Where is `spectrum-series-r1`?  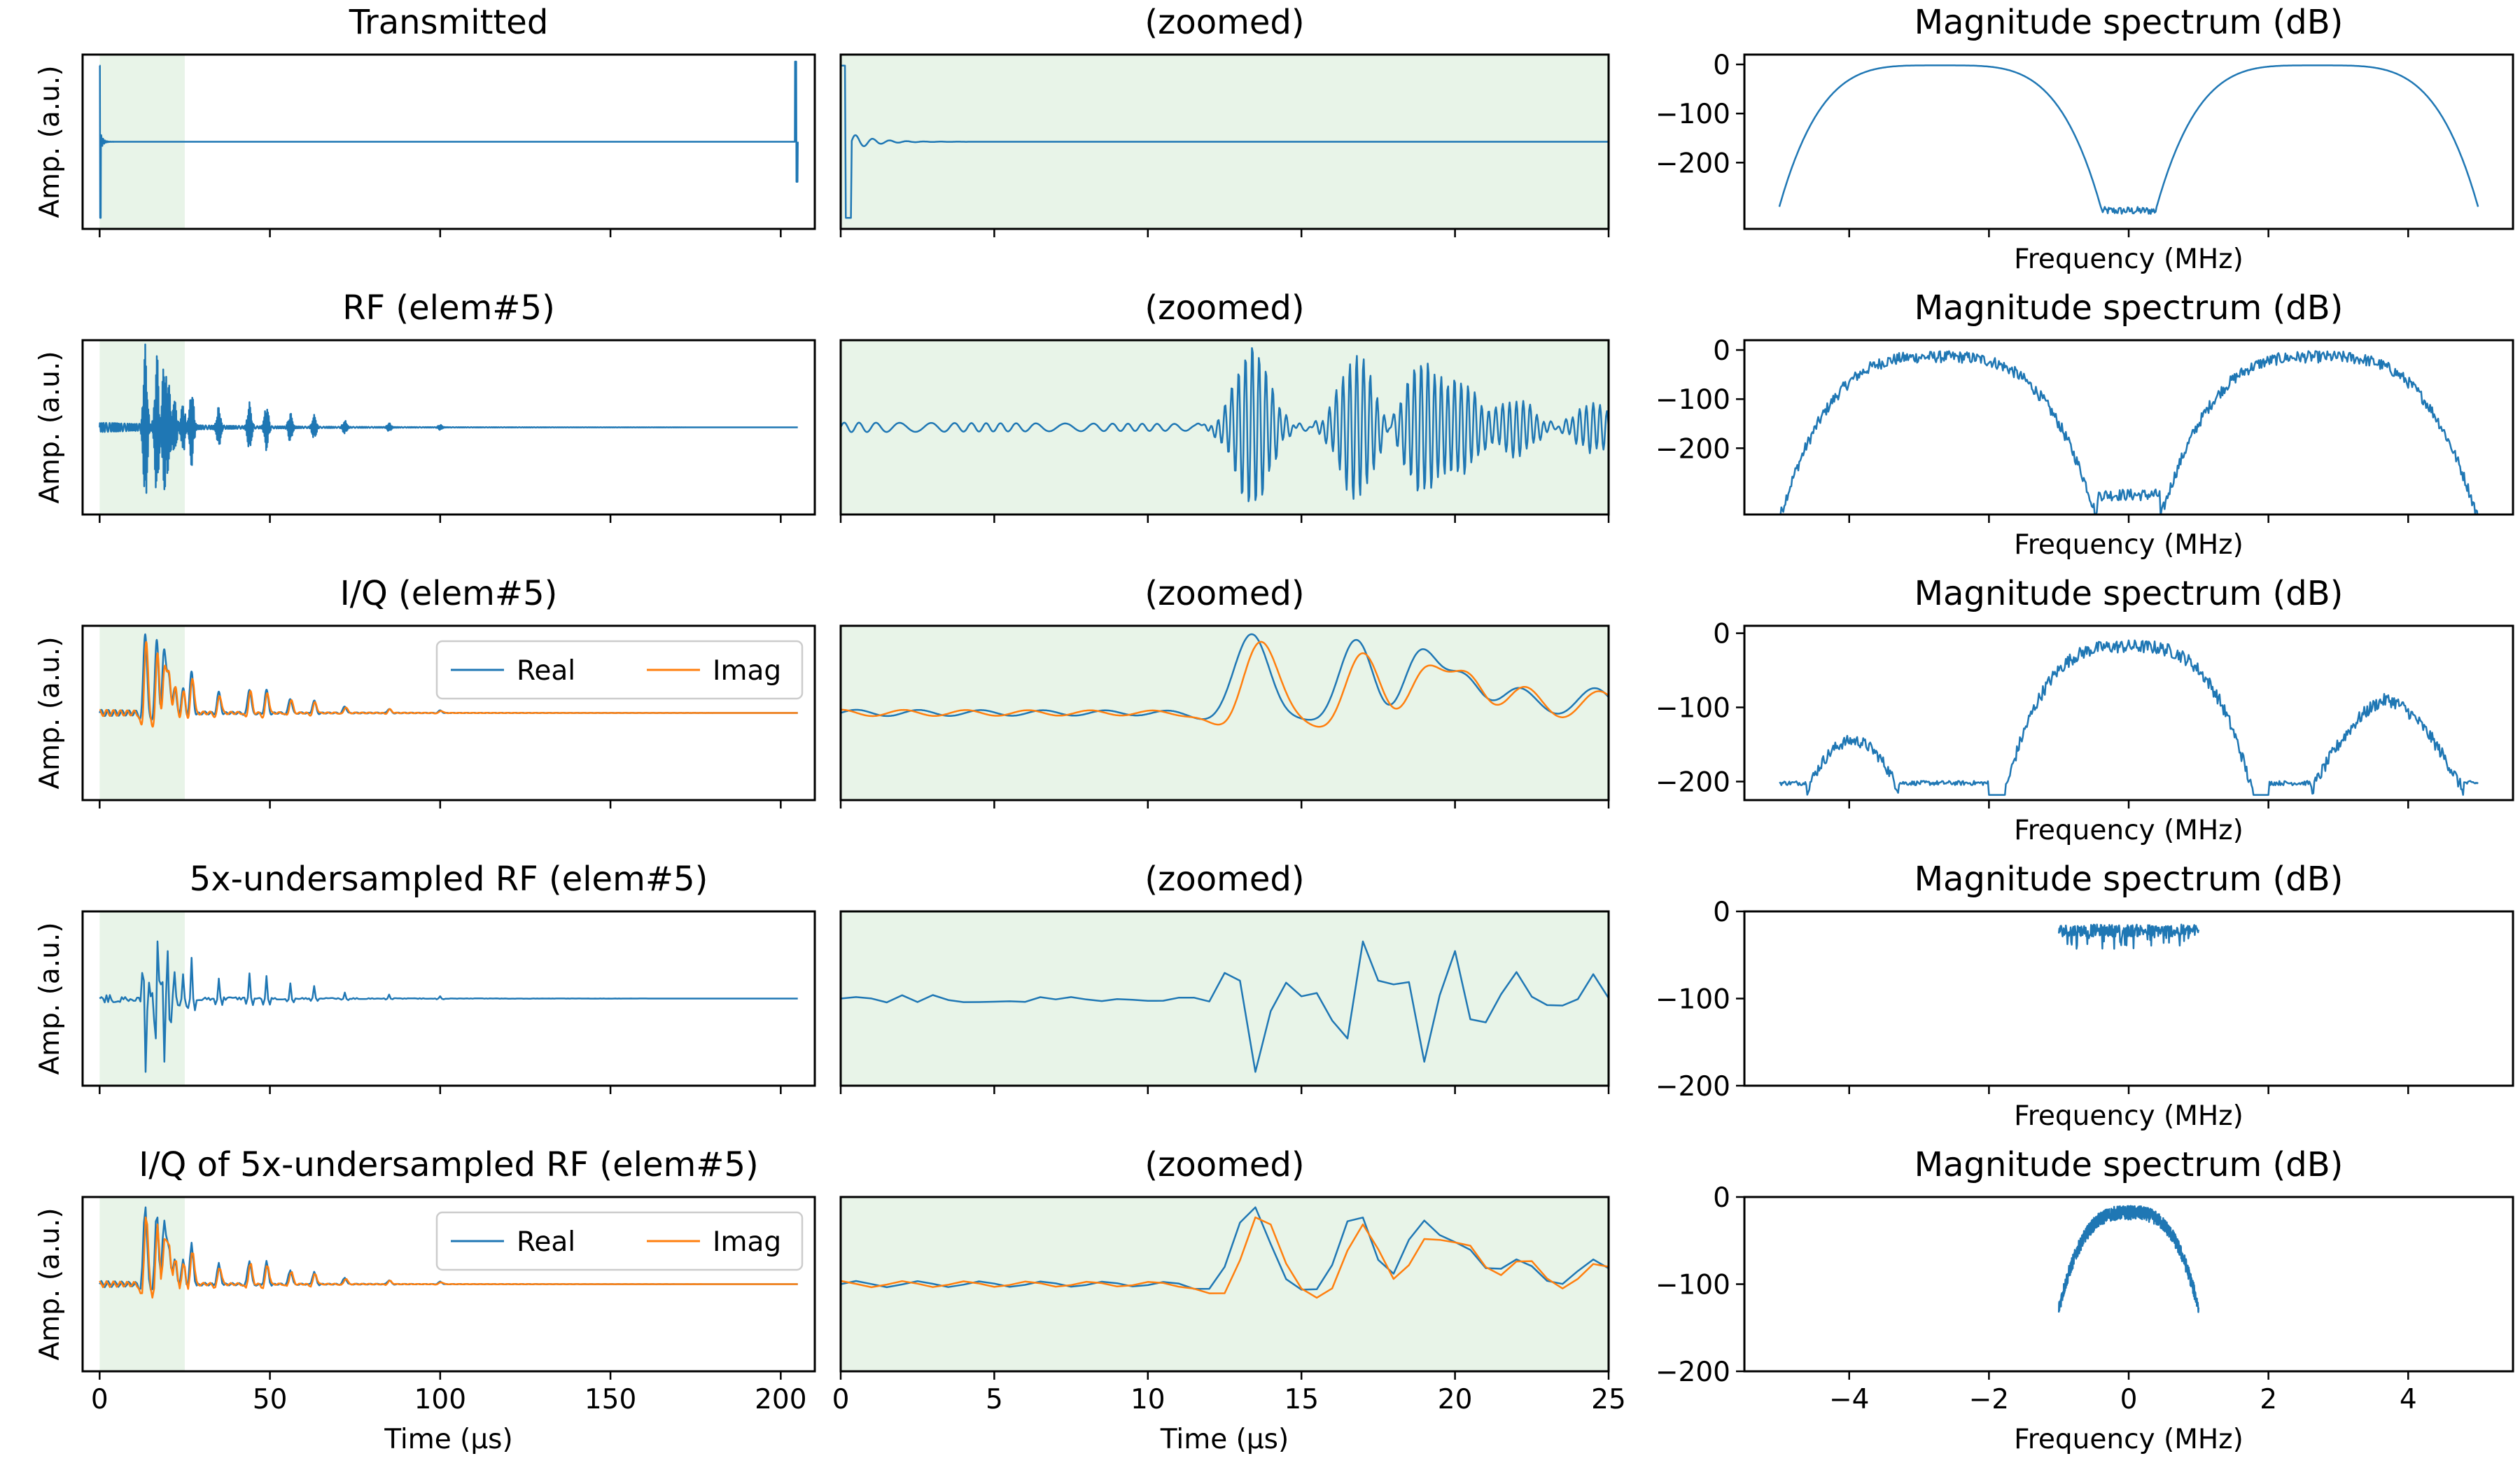 spectrum-series-r1 is located at coordinates (2129, 432).